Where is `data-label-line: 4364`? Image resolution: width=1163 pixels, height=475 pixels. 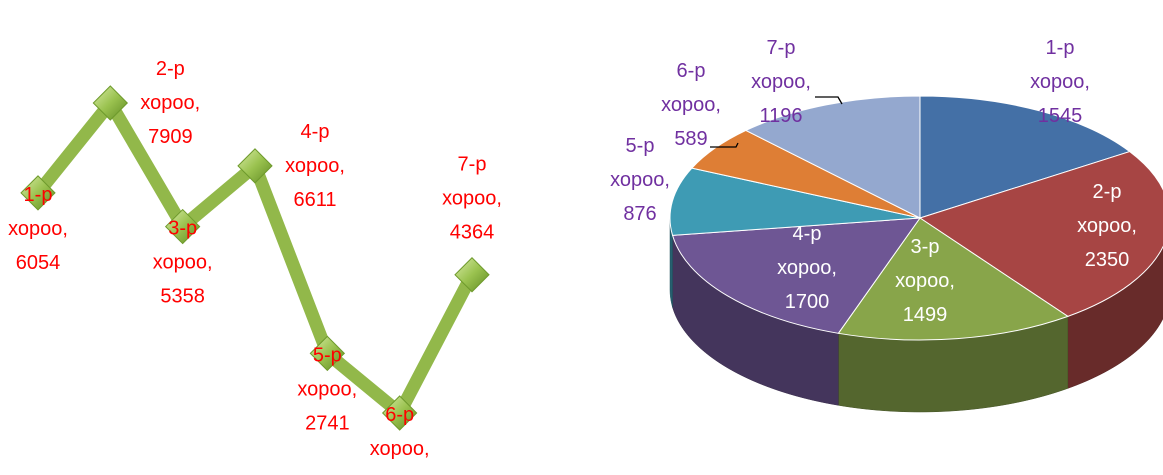 data-label-line: 4364 is located at coordinates (472, 233).